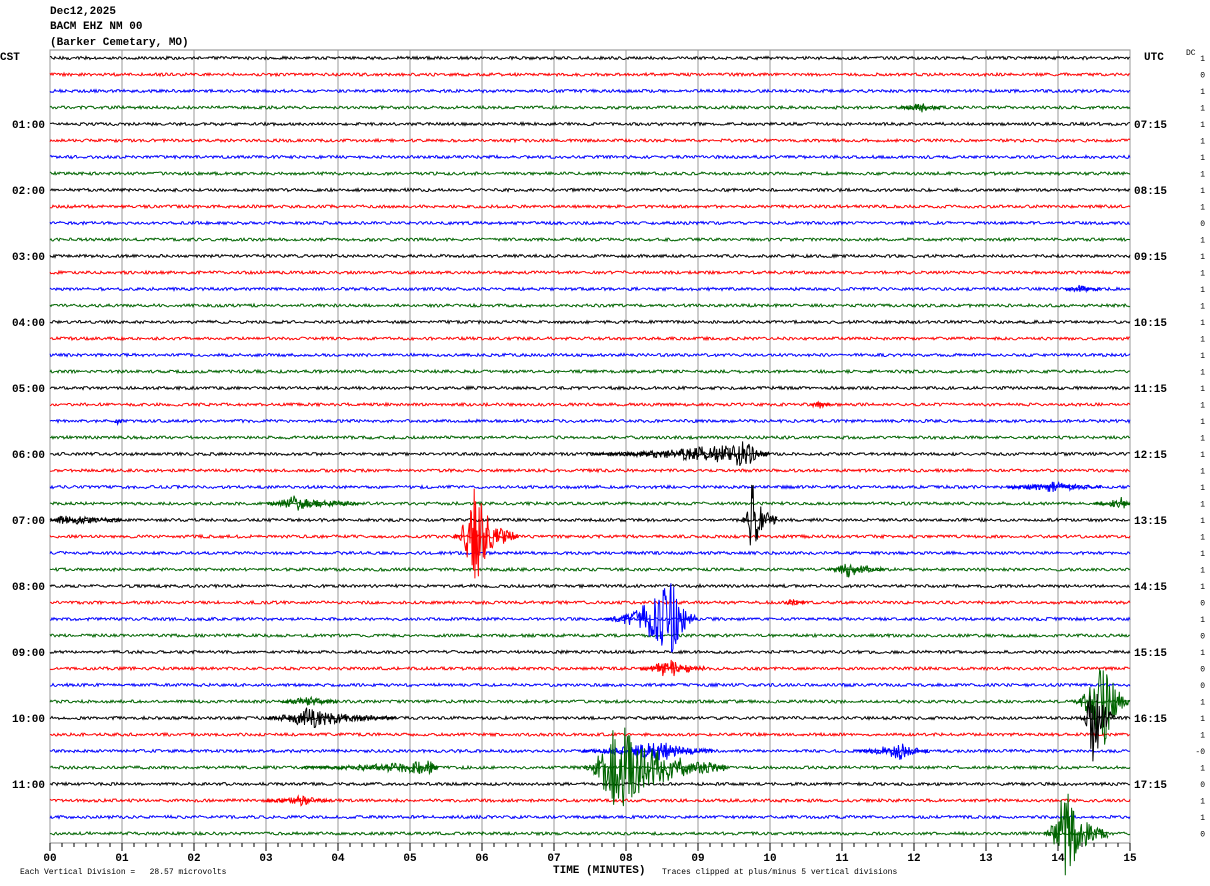  Describe the element at coordinates (28, 126) in the screenshot. I see `cst-label: 01:00` at that location.